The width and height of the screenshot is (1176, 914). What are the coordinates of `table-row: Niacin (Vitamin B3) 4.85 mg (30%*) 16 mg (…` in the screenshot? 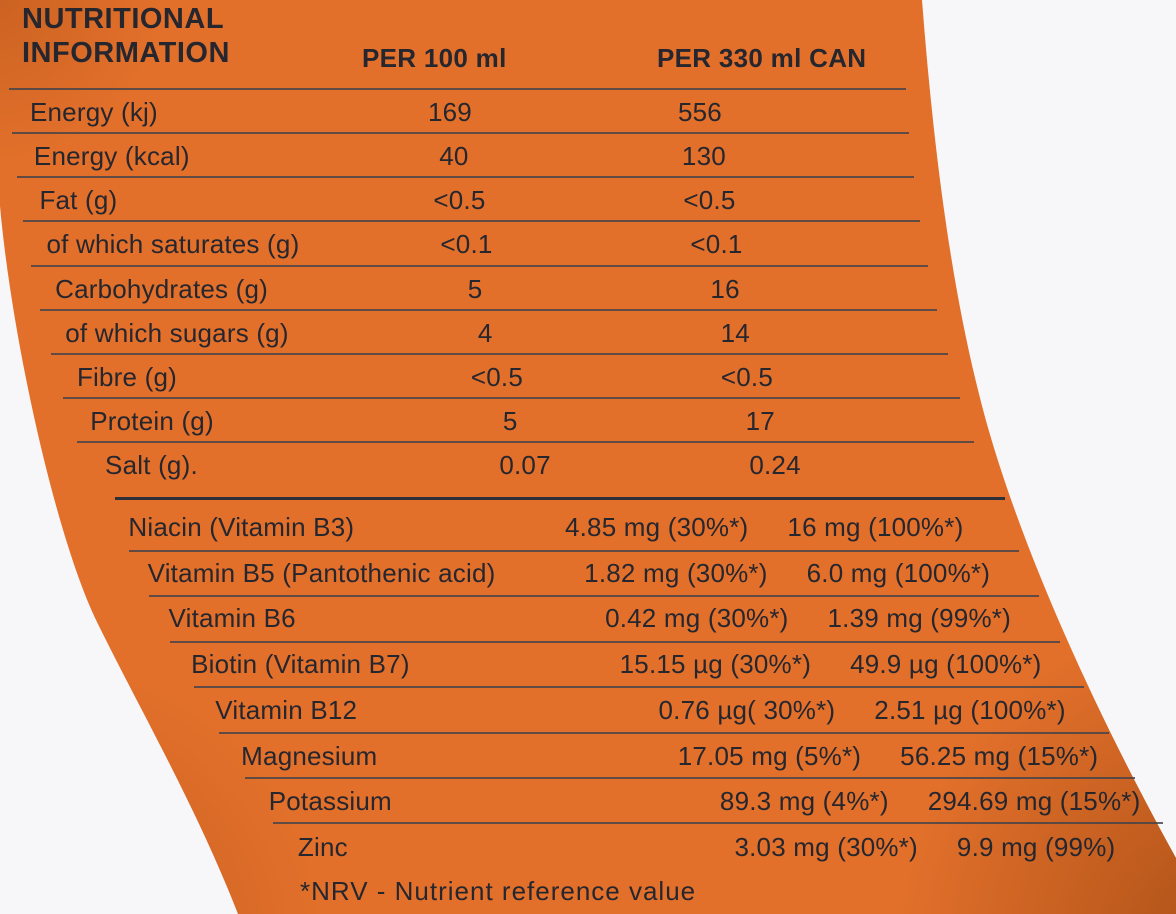 It's located at (588, 527).